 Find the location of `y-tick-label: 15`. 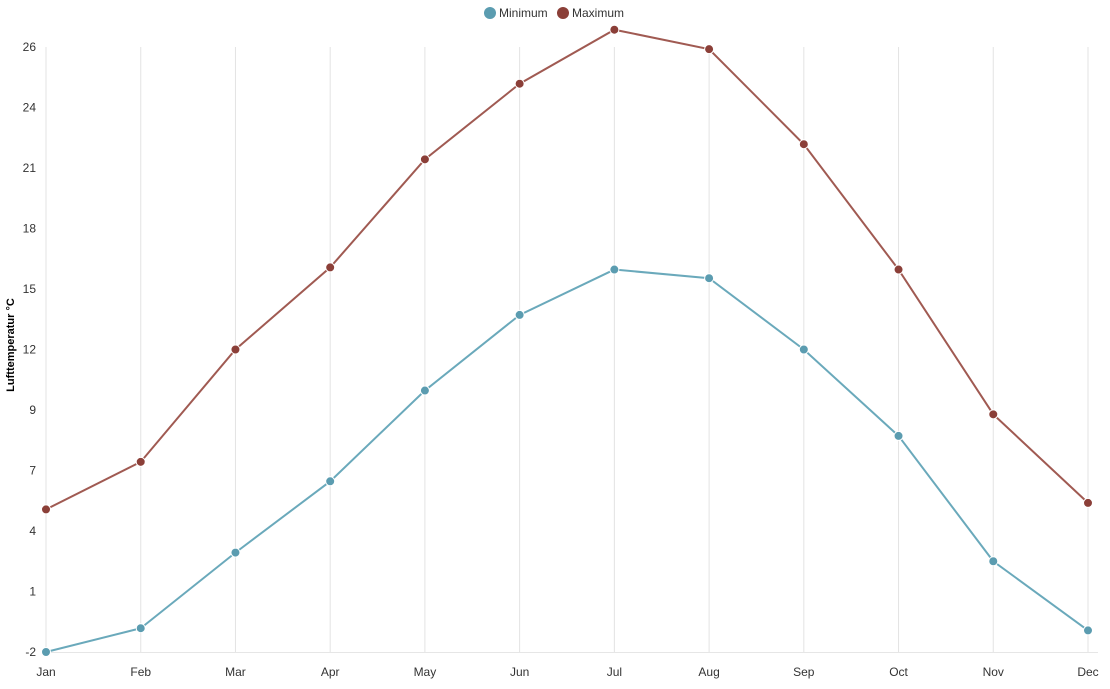

y-tick-label: 15 is located at coordinates (30, 289).